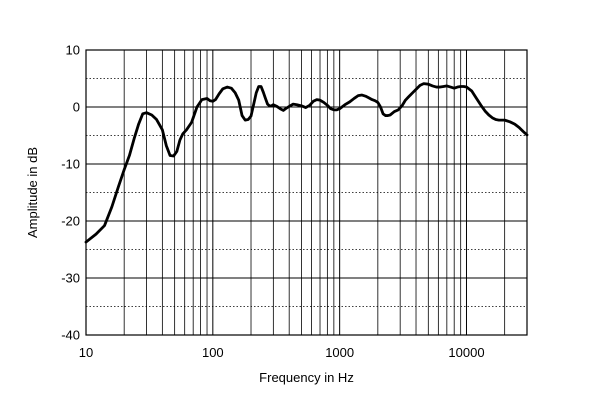 The image size is (600, 406). I want to click on y-tick-label: -10, so click(70, 164).